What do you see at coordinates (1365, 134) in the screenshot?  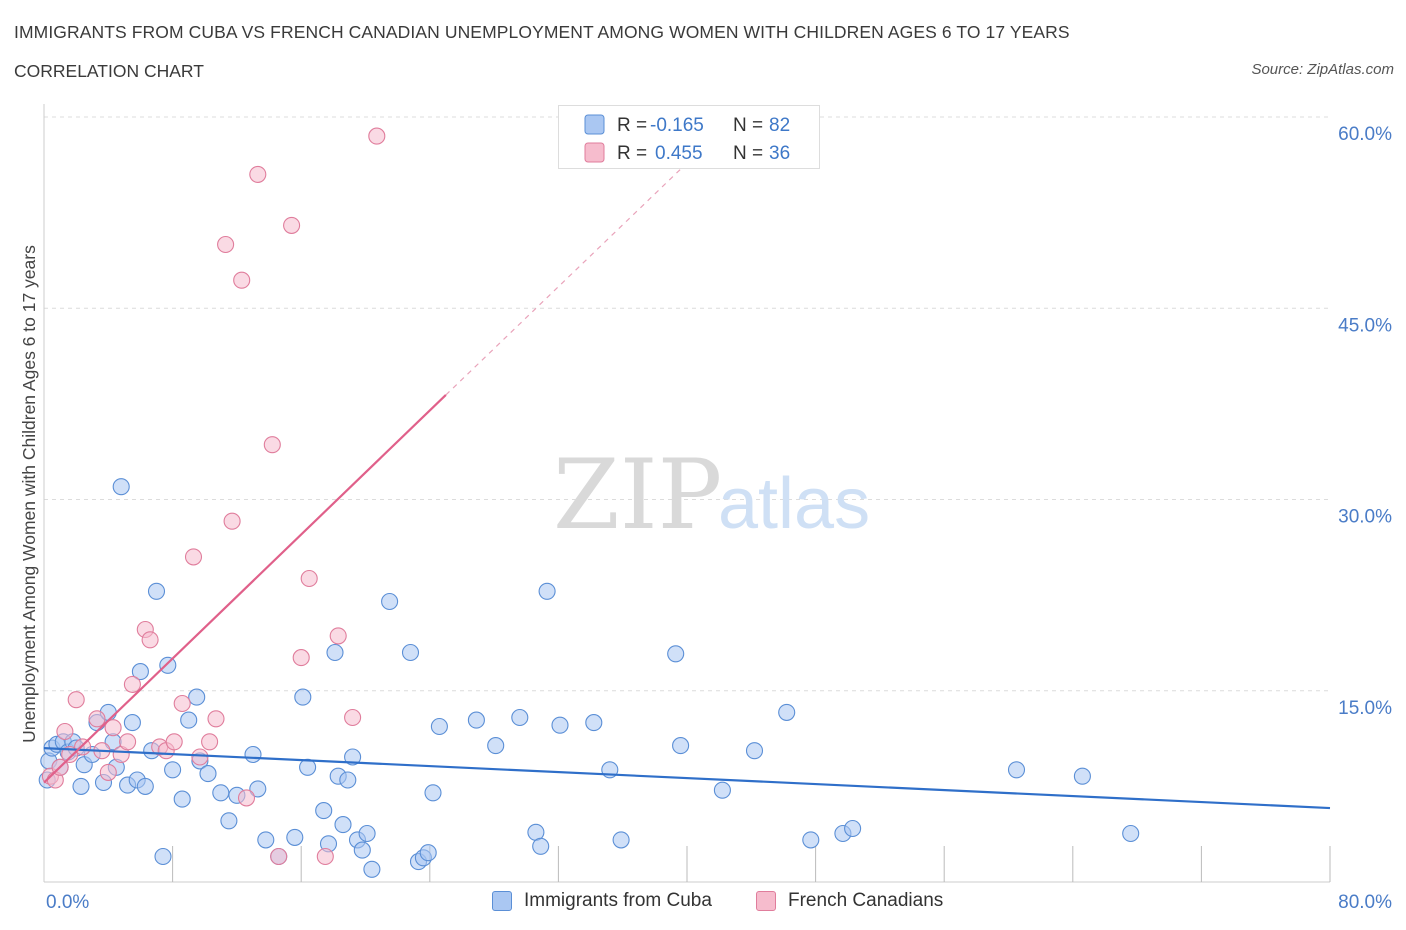 I see `y-tick-label: 60.0%` at bounding box center [1365, 134].